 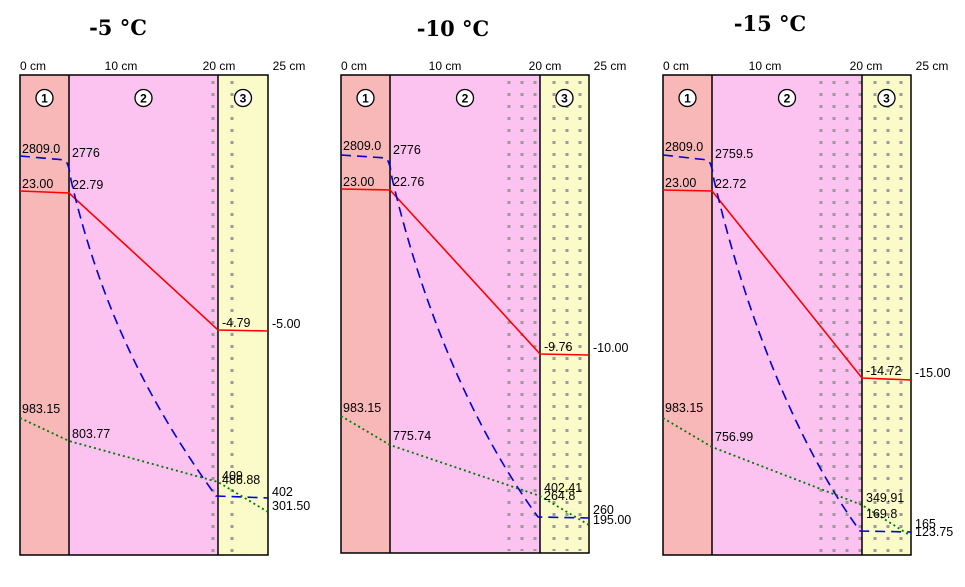 What do you see at coordinates (232, 476) in the screenshot?
I see `saturation-interface-23-label: 409` at bounding box center [232, 476].